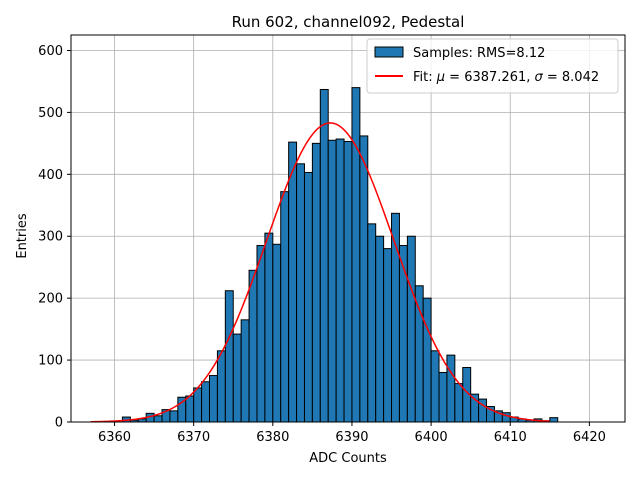 This screenshot has width=640, height=480. I want to click on legend-fit-label: Fit: μ = 6387.261, σ = 8.042, so click(506, 77).